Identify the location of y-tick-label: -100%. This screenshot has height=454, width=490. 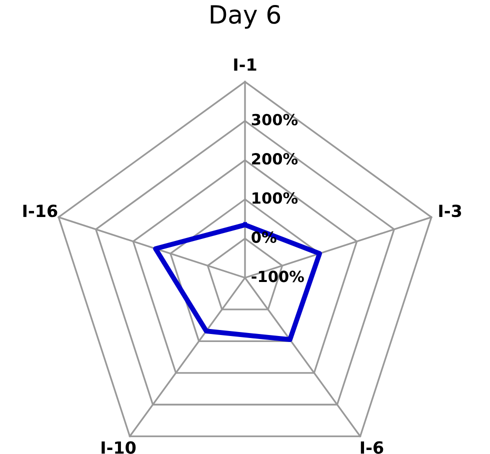
(278, 276).